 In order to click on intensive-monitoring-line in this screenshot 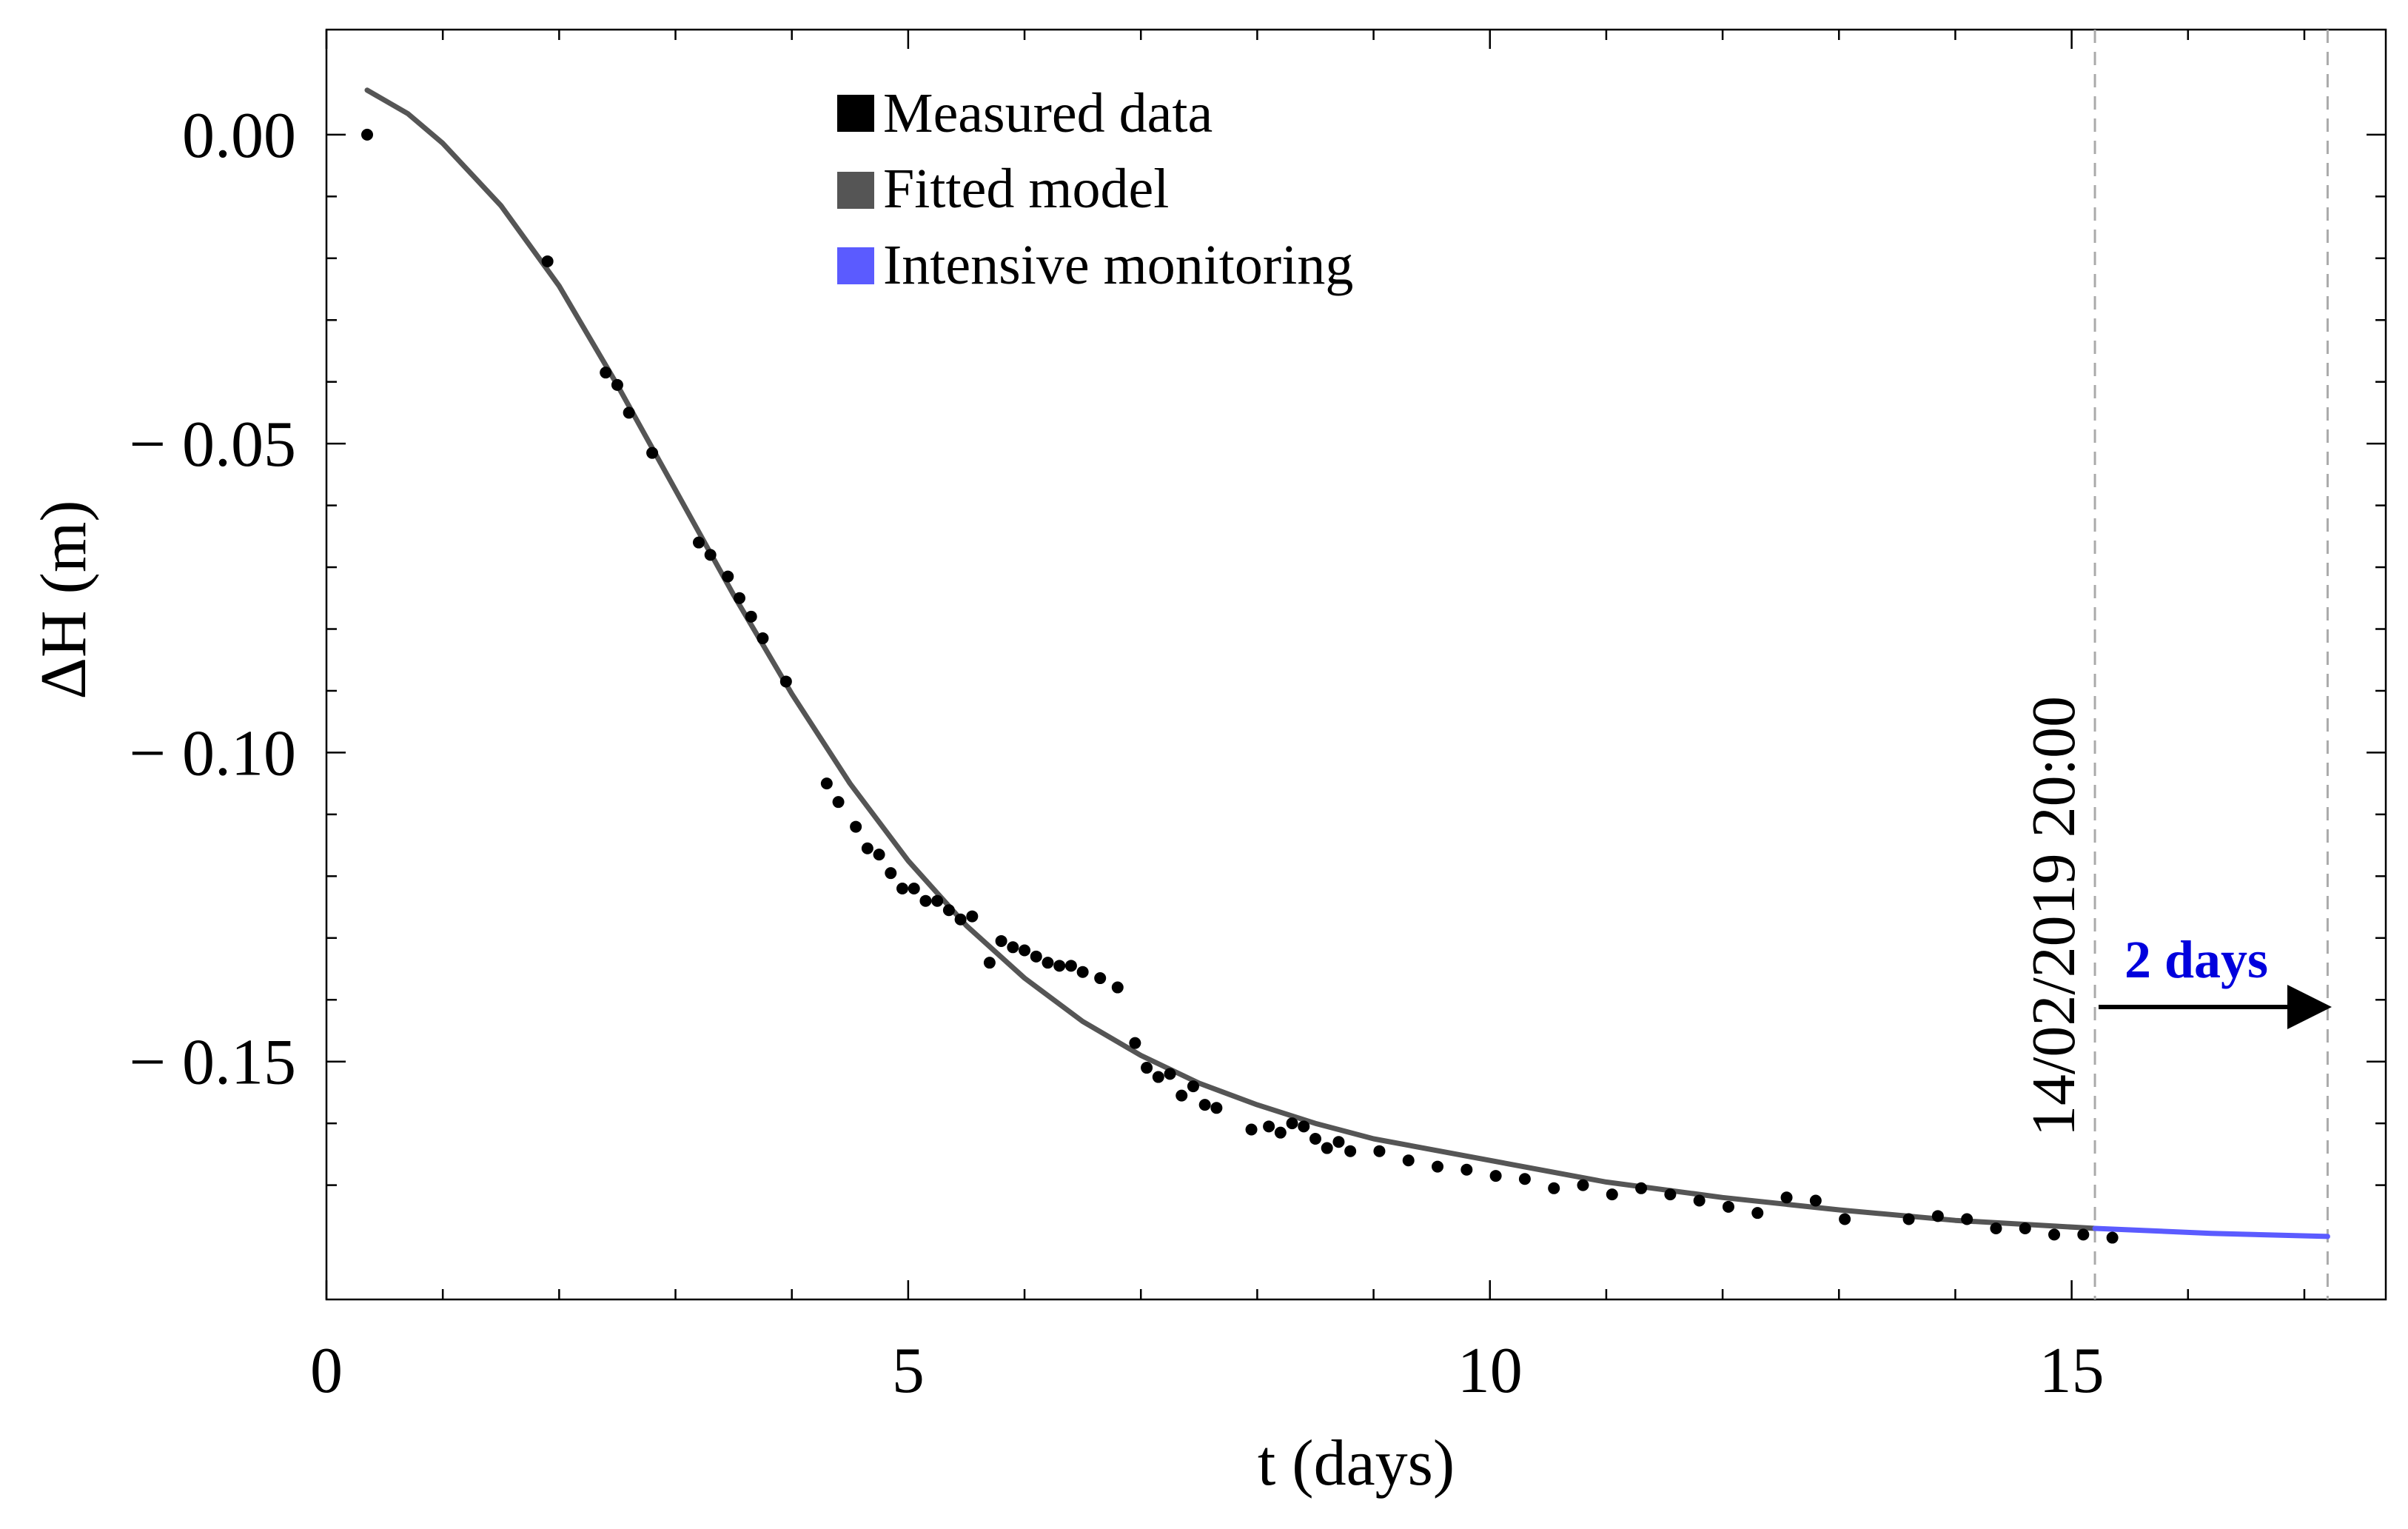, I will do `click(2211, 1232)`.